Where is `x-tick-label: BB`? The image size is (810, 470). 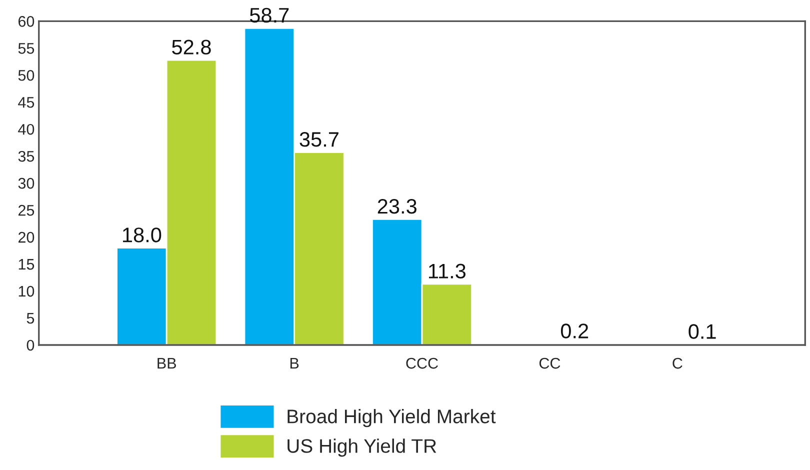 x-tick-label: BB is located at coordinates (167, 363).